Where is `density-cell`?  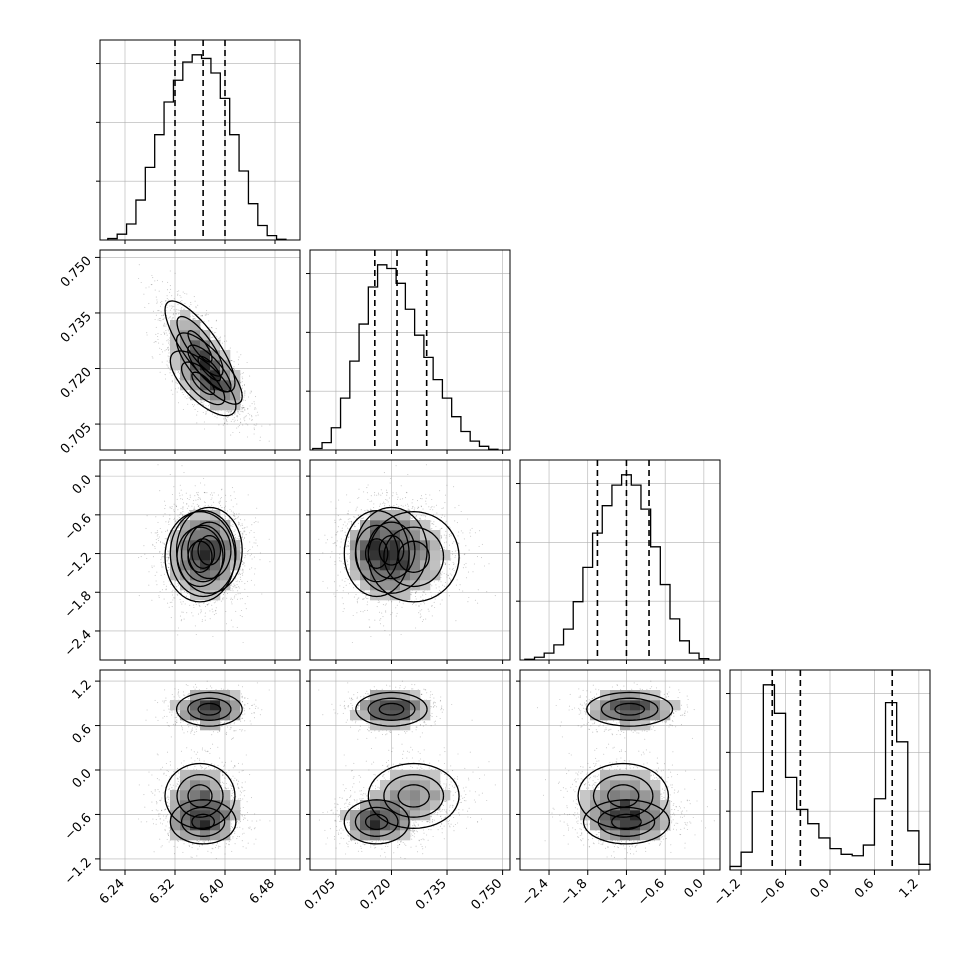 density-cell is located at coordinates (175, 325).